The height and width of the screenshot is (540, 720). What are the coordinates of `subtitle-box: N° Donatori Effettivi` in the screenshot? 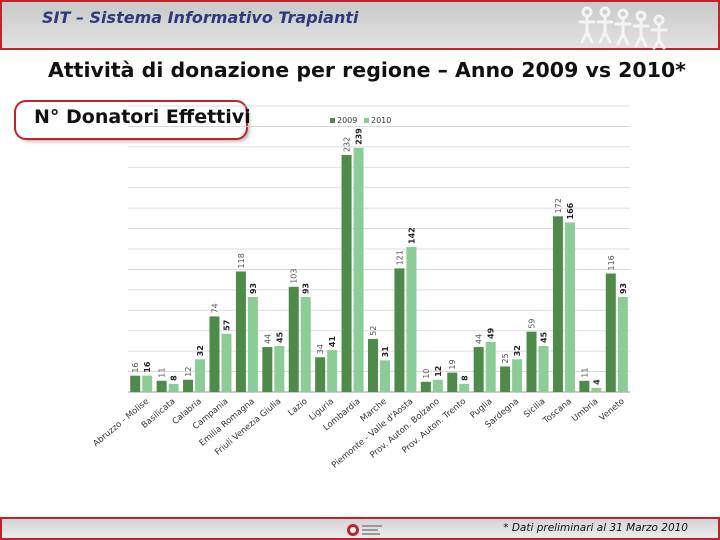 It's located at (133, 120).